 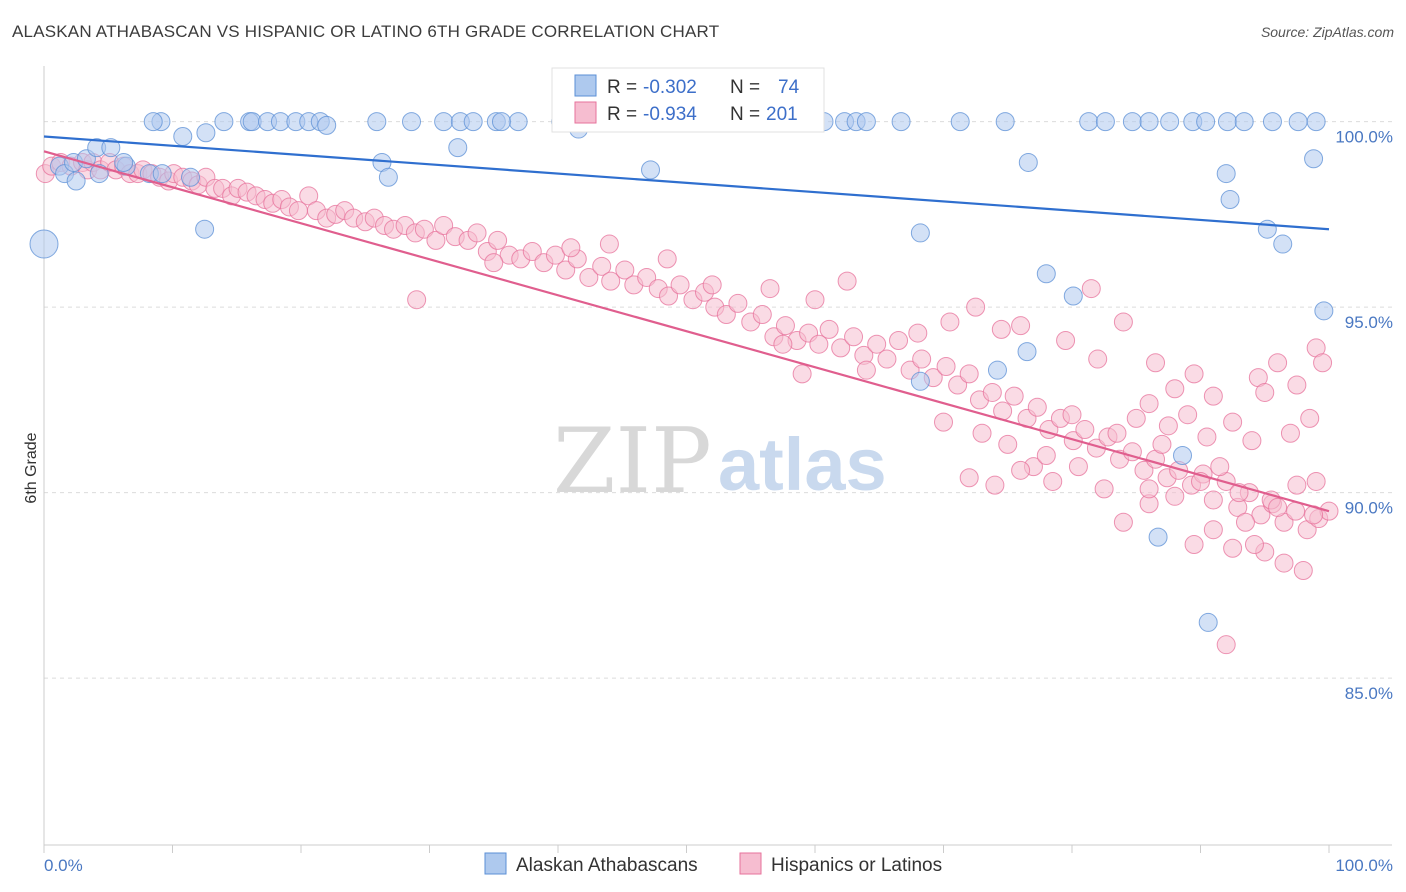 I want to click on x-tick-label-0: 0.0%, so click(x=63, y=865).